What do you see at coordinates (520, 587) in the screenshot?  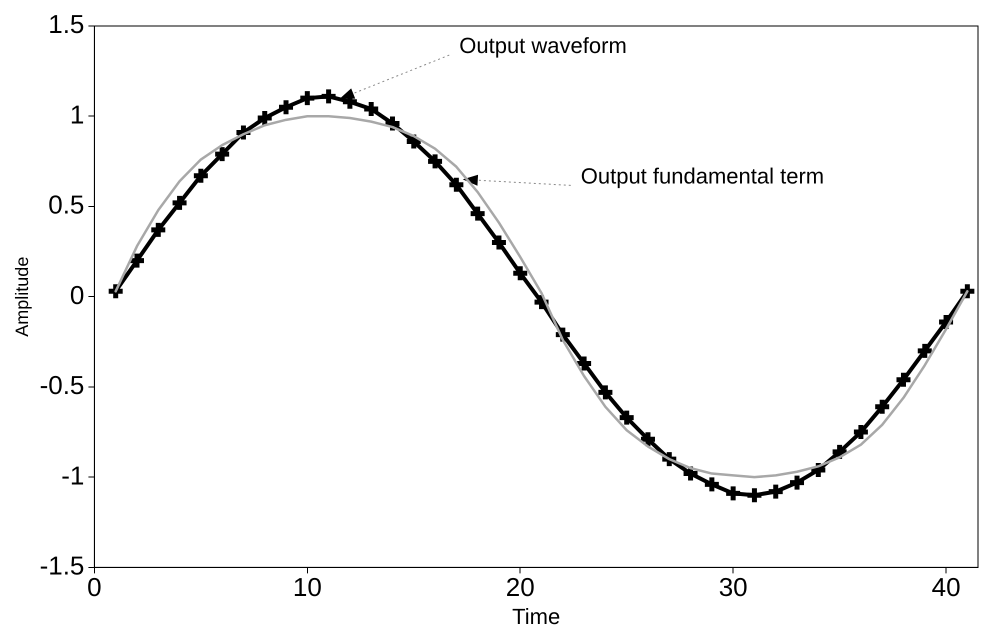 I see `x-tick-label: 20` at bounding box center [520, 587].